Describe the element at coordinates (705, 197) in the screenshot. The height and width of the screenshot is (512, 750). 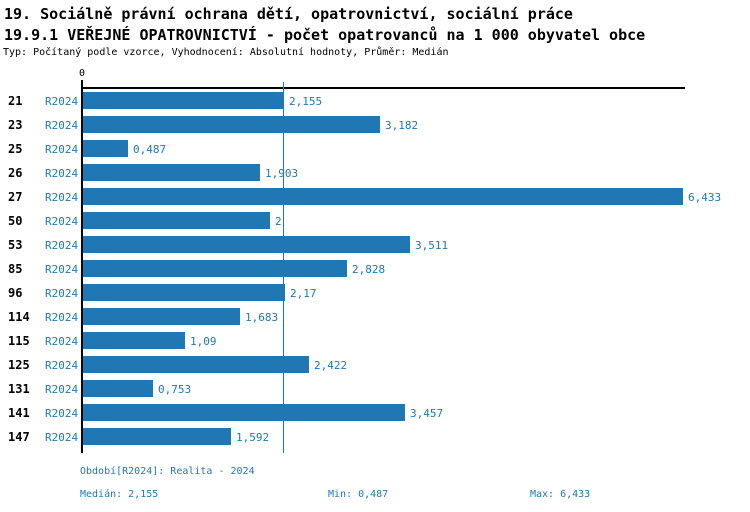
I see `bar-value-label: 6,433` at that location.